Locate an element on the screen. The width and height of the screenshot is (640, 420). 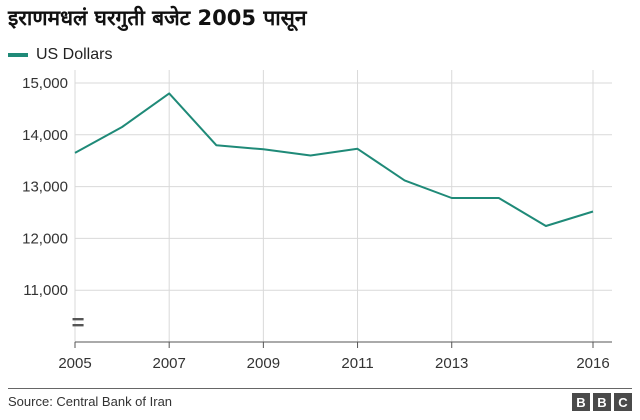
axes: = is located at coordinates (342, 329).